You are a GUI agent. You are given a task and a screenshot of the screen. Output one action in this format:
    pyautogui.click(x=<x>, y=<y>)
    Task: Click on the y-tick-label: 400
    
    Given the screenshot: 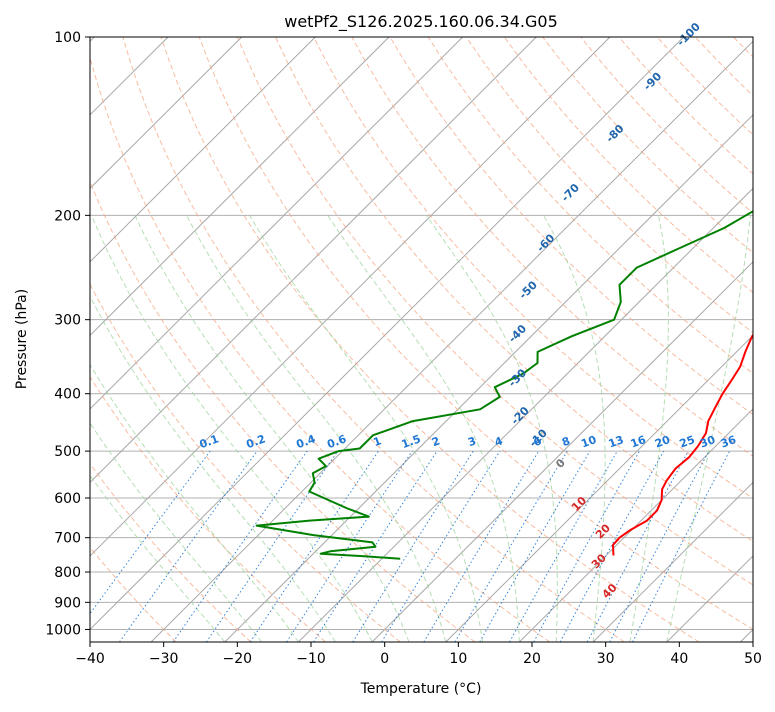 What is the action you would take?
    pyautogui.click(x=67, y=395)
    